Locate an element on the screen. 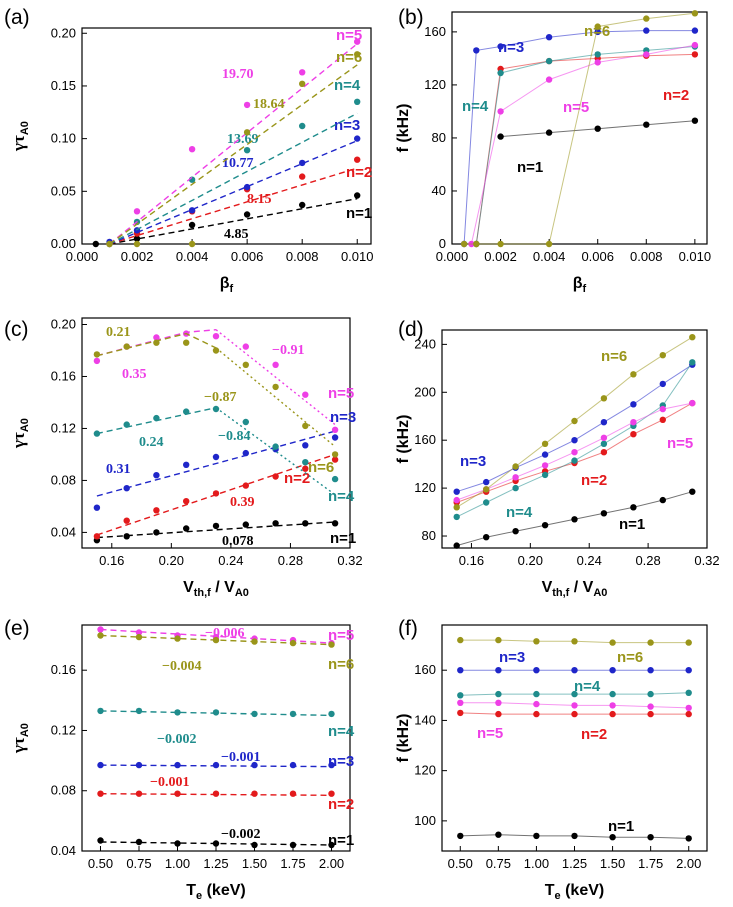  x-tick-label: 0.008 is located at coordinates (646, 256).